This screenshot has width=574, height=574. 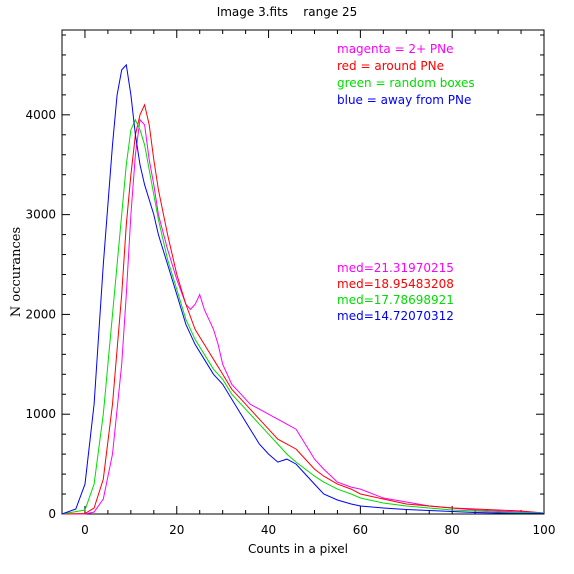 I want to click on x-tick-label: 40, so click(x=268, y=530).